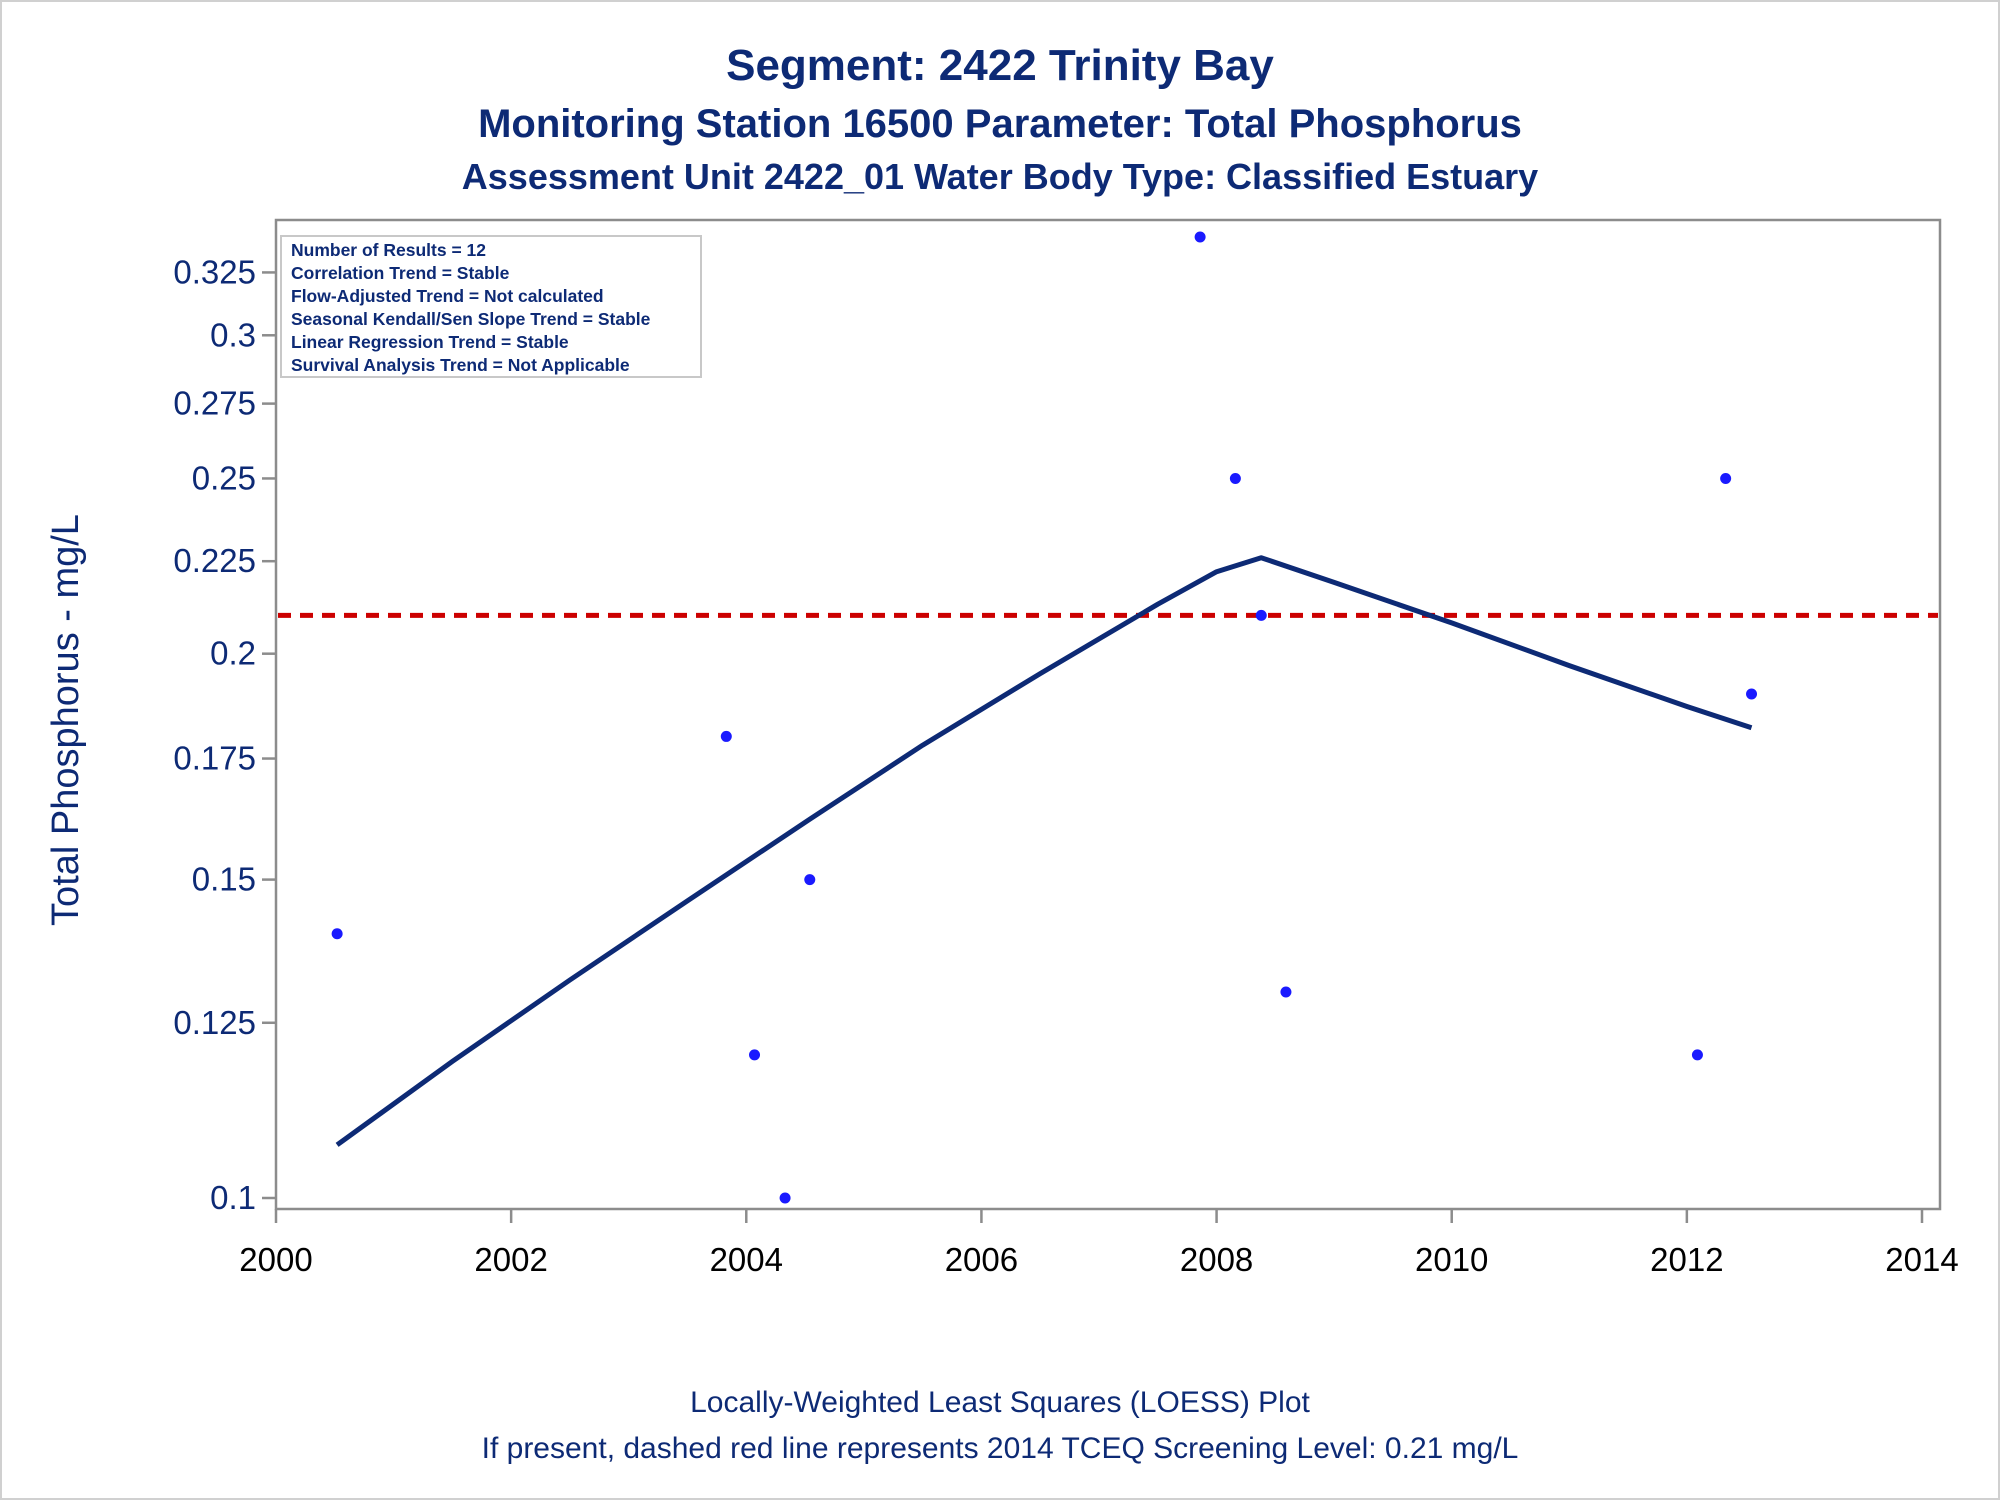  Describe the element at coordinates (1921, 1259) in the screenshot. I see `x-tick-label: 2014` at that location.